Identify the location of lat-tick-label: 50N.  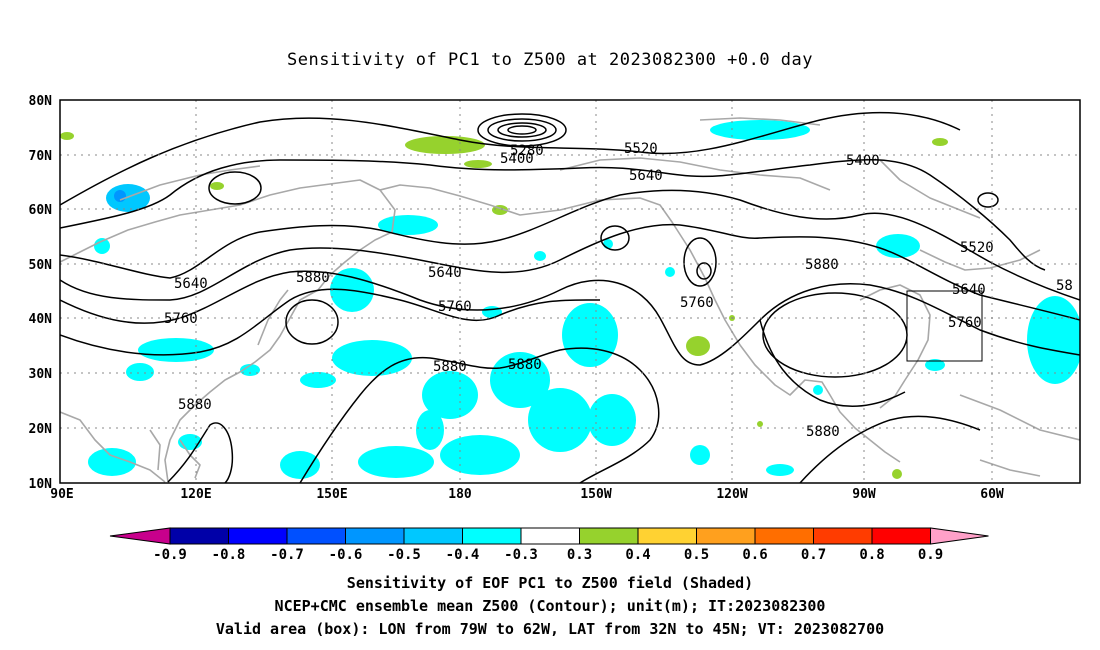
(41, 265).